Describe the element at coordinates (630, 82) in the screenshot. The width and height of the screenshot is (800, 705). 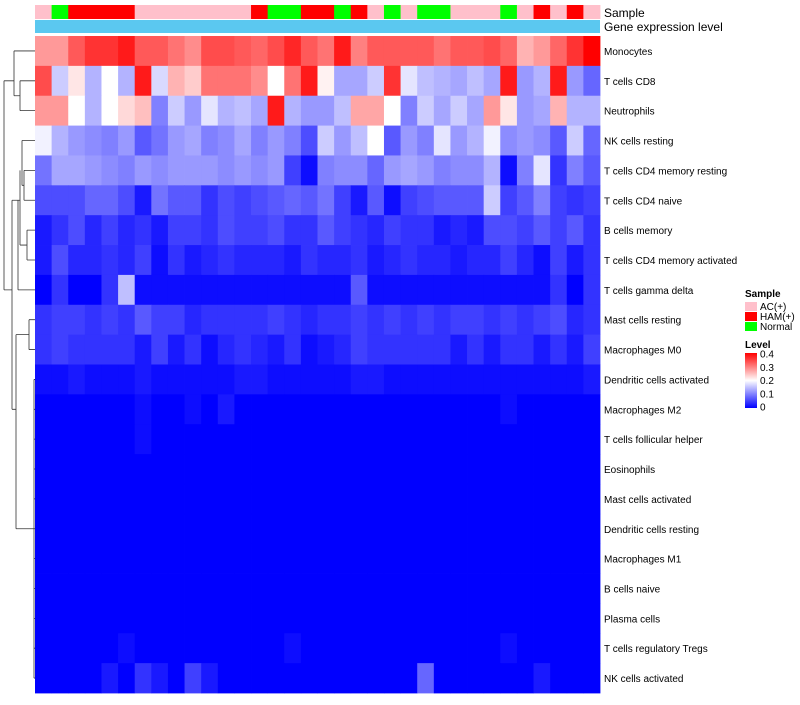
I see `row-label: T cells CD8` at that location.